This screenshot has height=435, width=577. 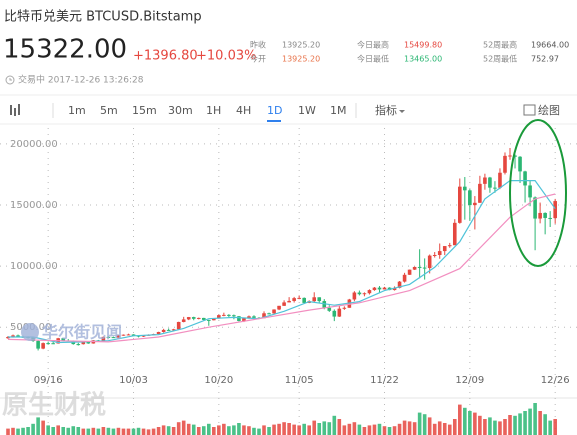 I want to click on period-button: 1M, so click(x=338, y=110).